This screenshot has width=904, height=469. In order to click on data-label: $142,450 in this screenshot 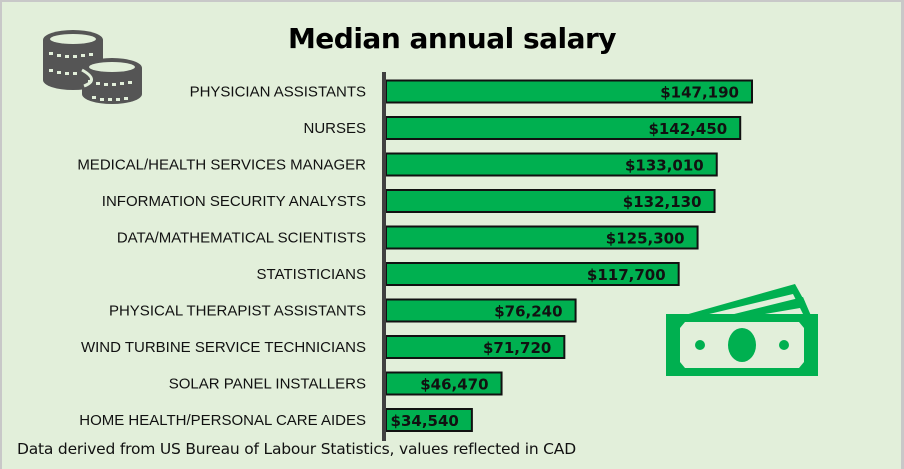, I will do `click(687, 129)`.